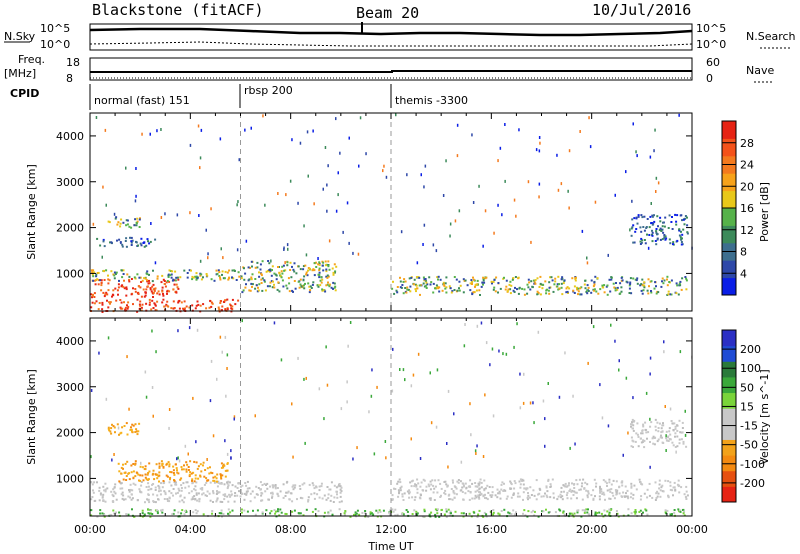 This screenshot has height=554, width=800. What do you see at coordinates (747, 387) in the screenshot?
I see `colorbar-tick-label: 50` at bounding box center [747, 387].